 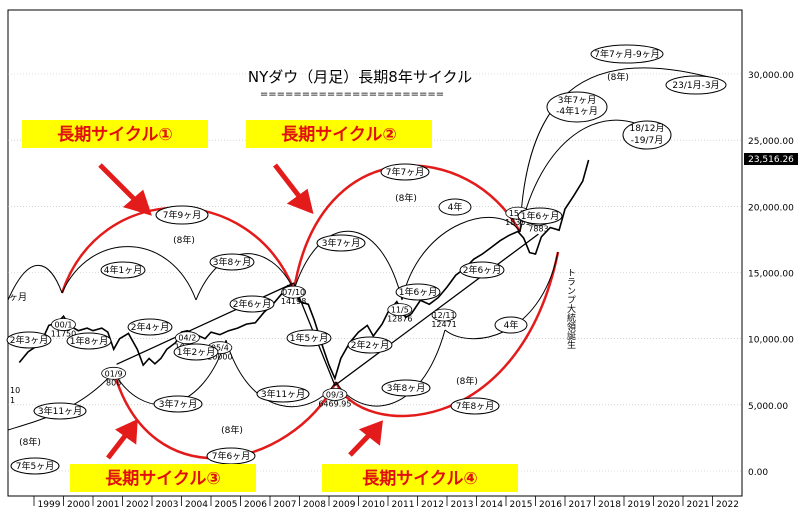 What do you see at coordinates (538, 228) in the screenshot?
I see `point-label-value: 7883` at bounding box center [538, 228].